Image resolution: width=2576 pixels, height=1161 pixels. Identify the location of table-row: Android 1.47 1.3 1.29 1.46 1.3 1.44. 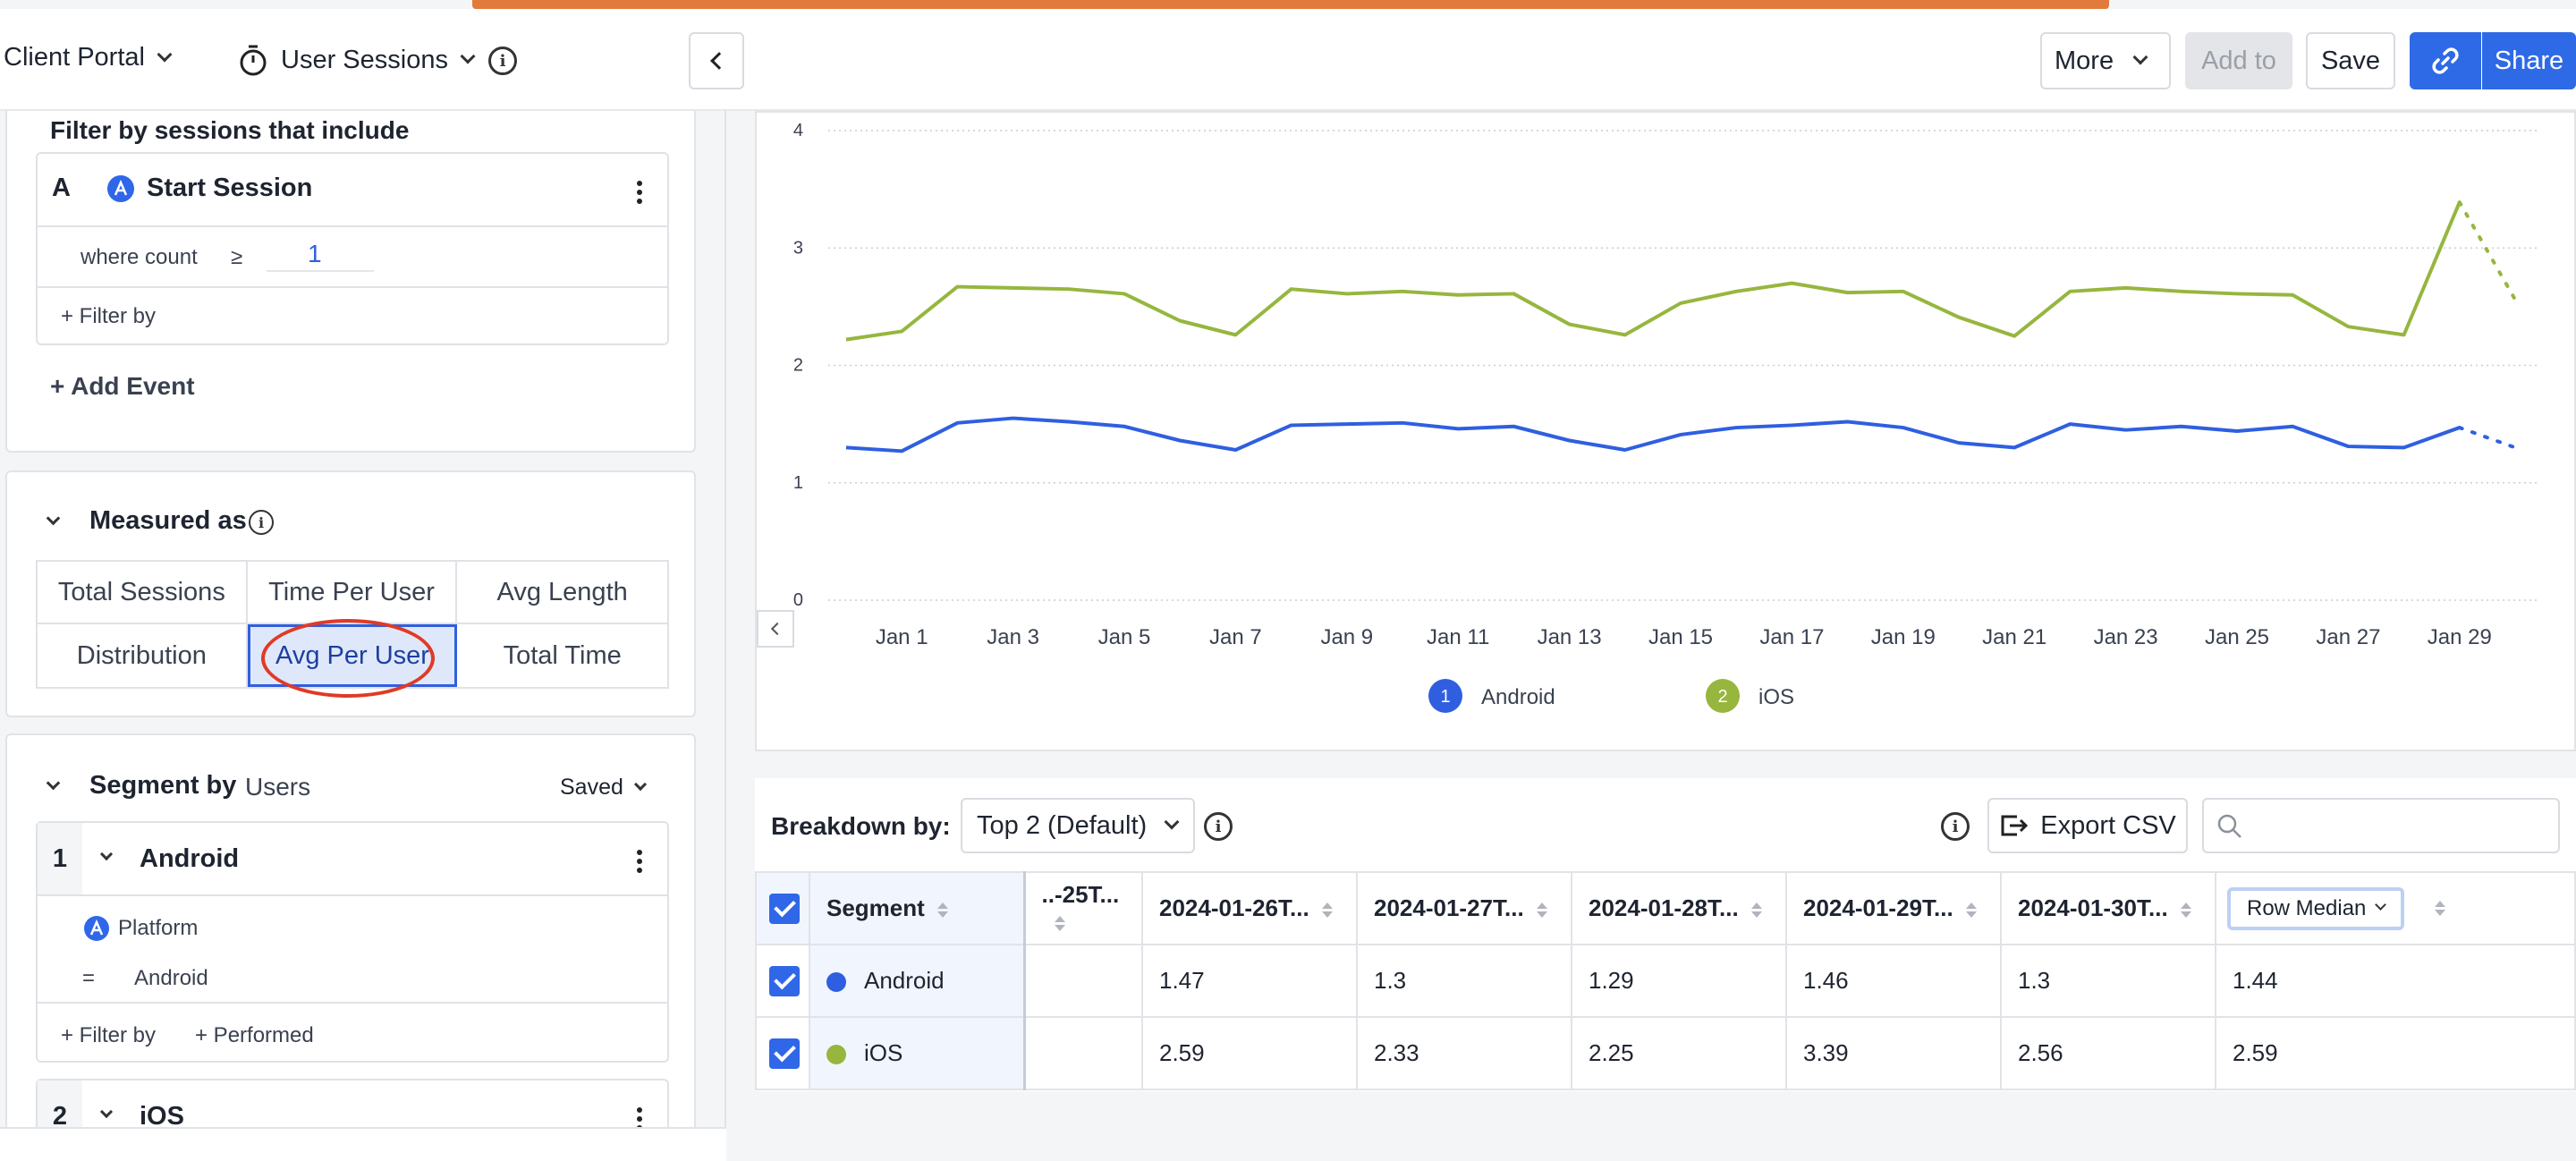
(1665, 981).